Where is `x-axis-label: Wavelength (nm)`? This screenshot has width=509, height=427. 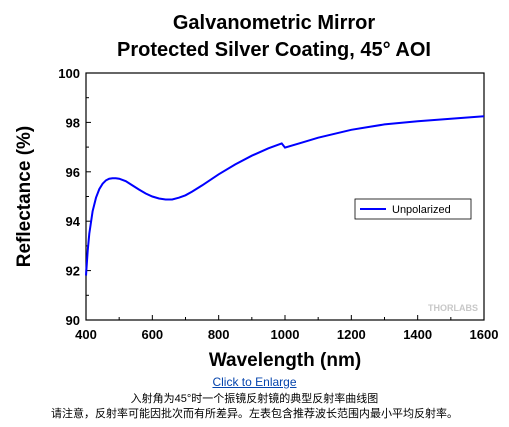
x-axis-label: Wavelength (nm) is located at coordinates (285, 360).